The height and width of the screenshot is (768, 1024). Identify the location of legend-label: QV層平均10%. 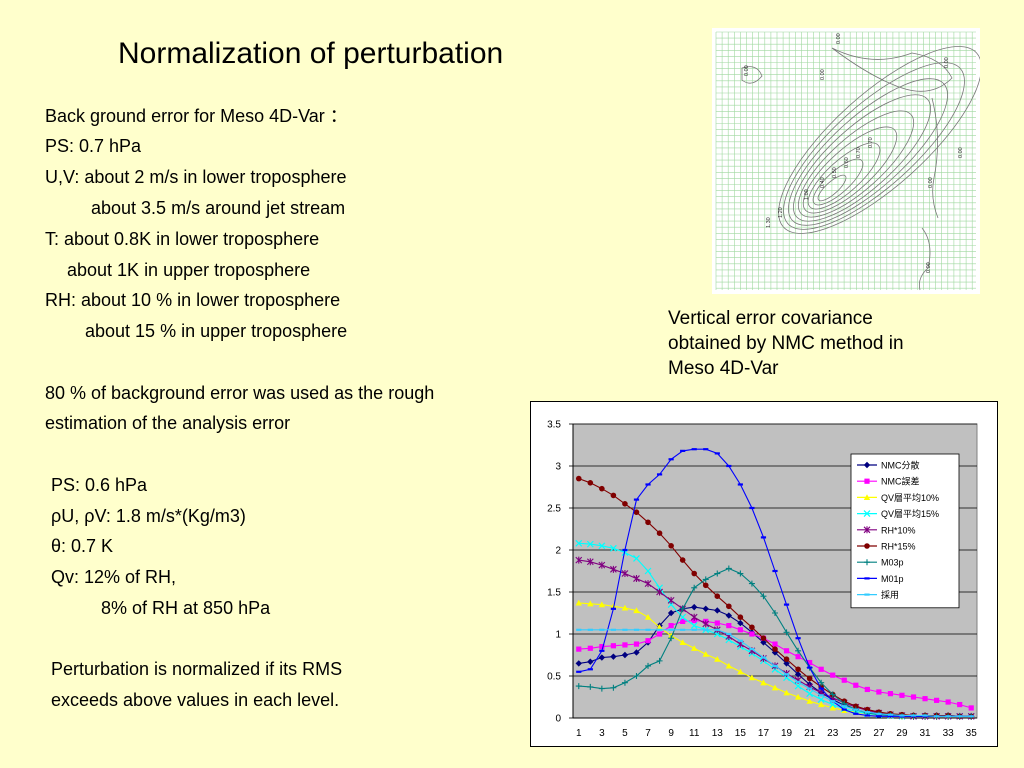
(910, 497).